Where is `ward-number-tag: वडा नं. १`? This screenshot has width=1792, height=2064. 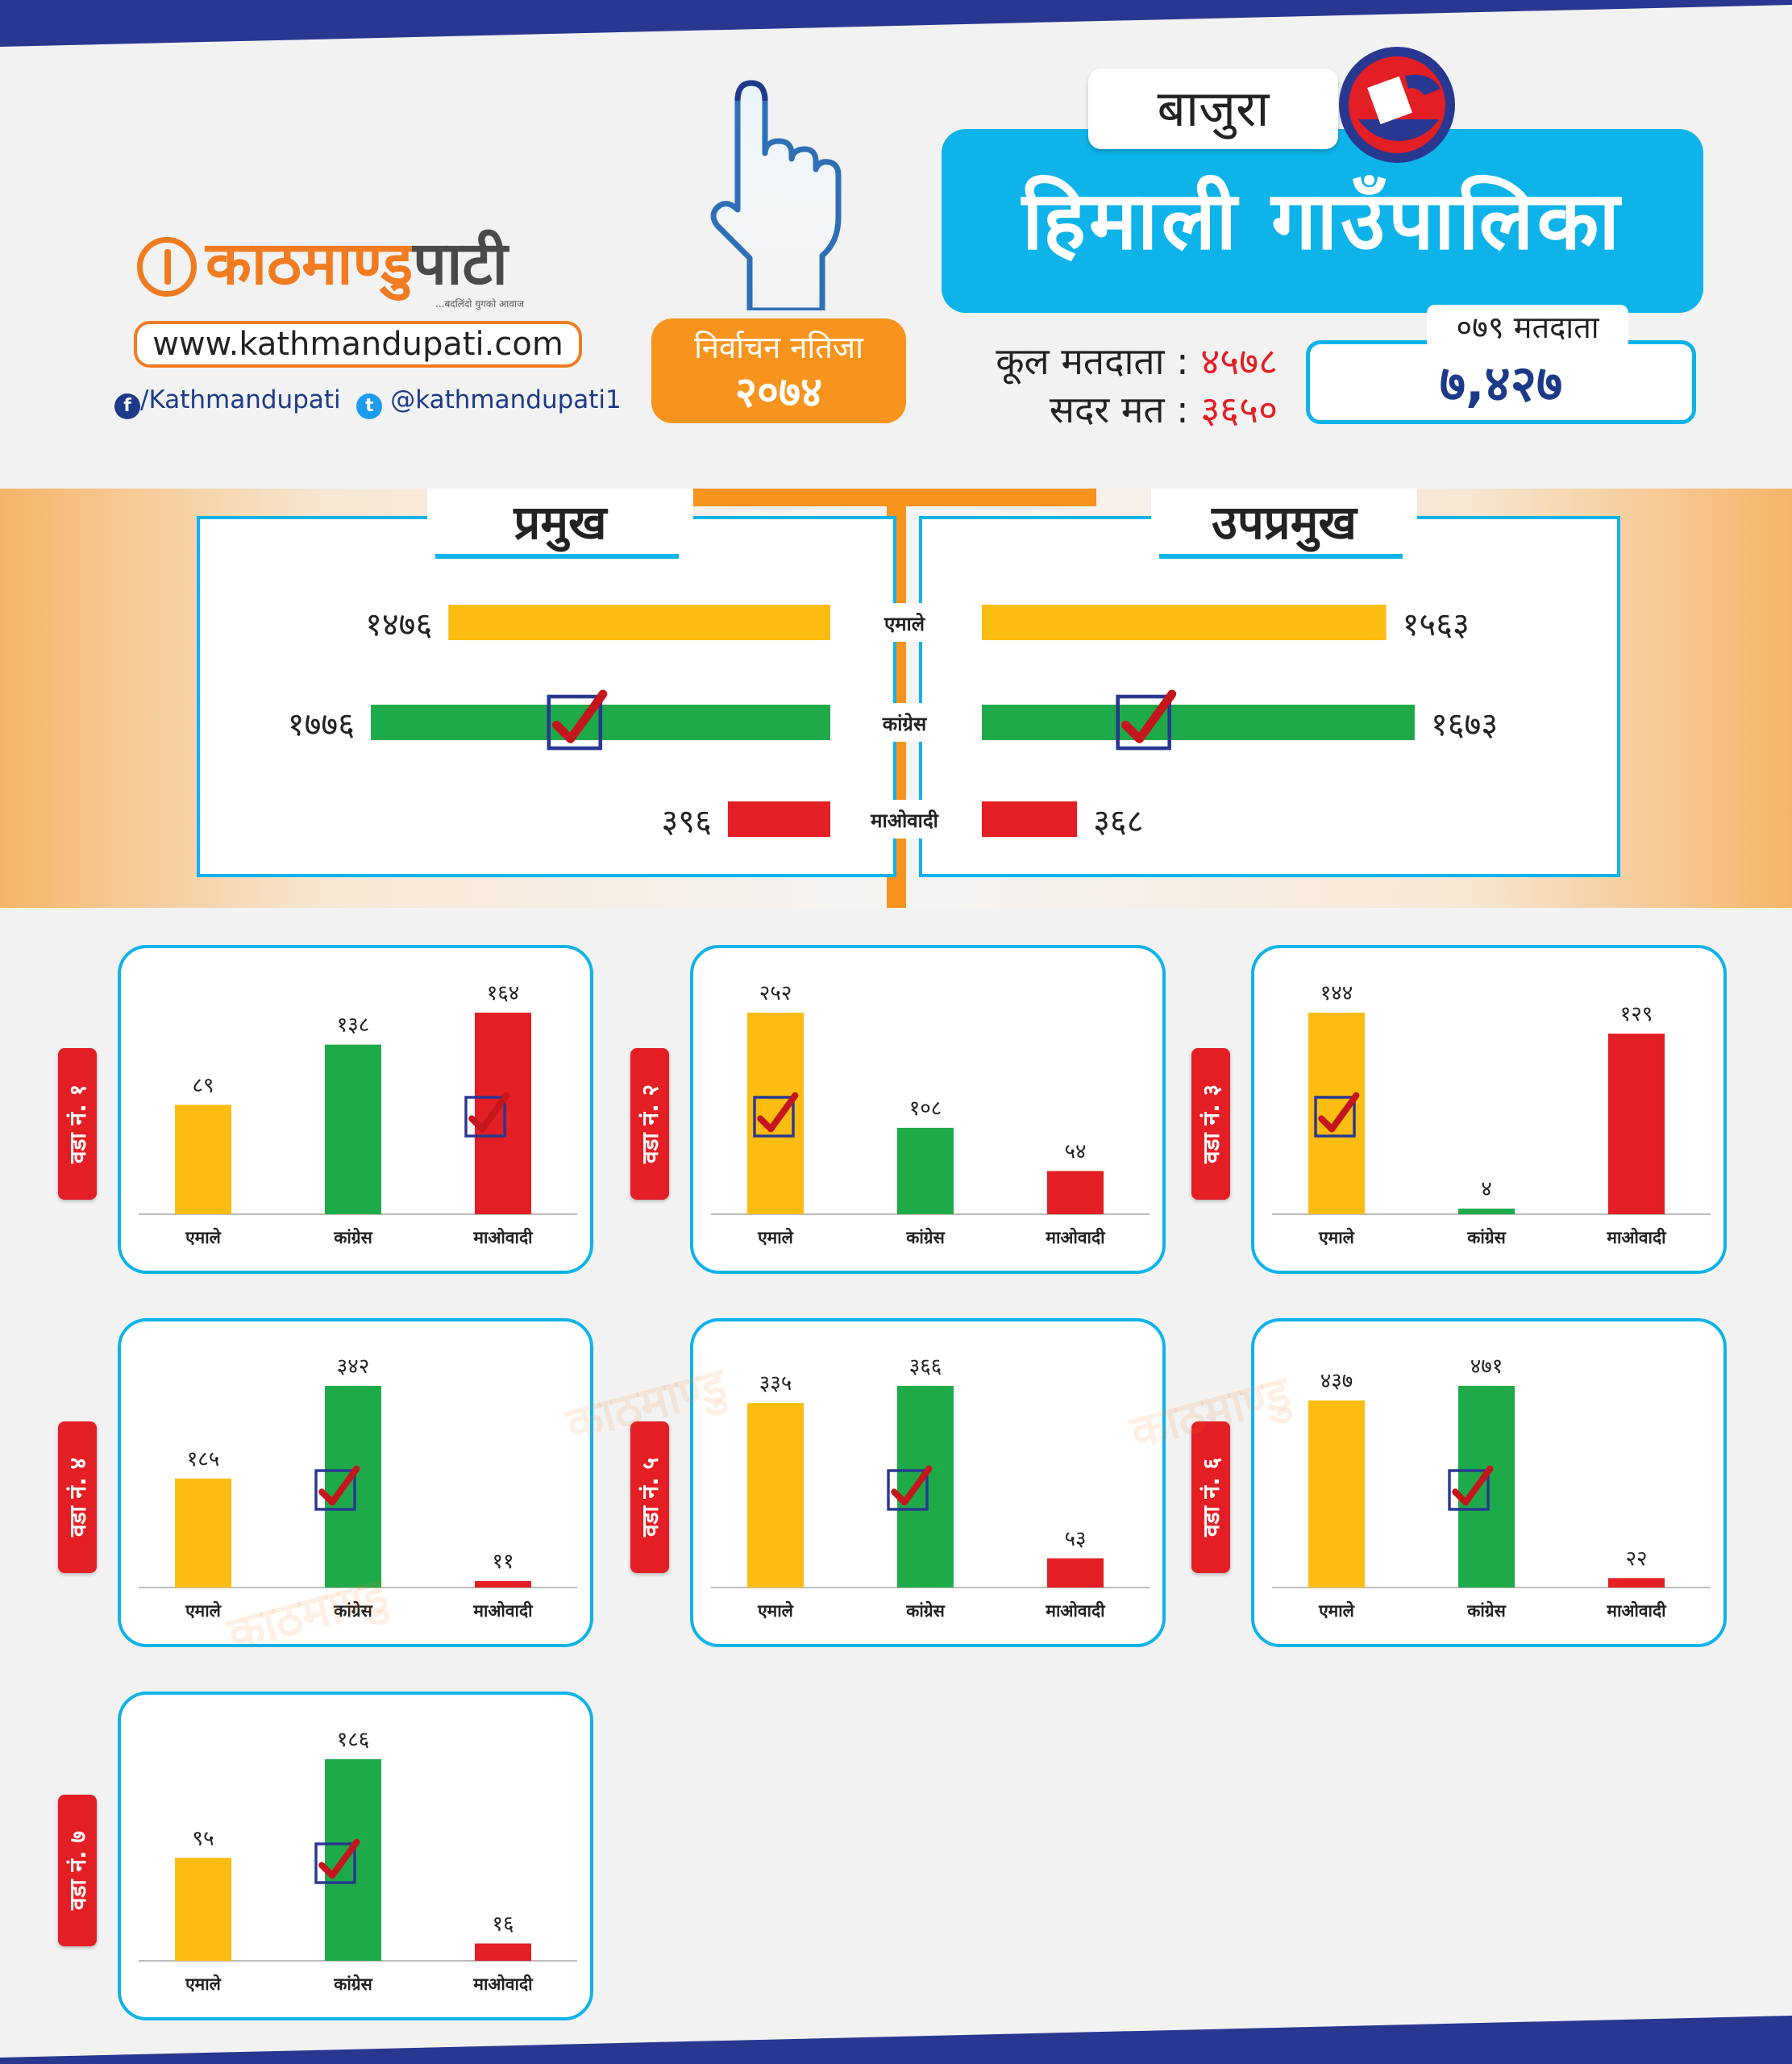 ward-number-tag: वडा नं. १ is located at coordinates (77, 1124).